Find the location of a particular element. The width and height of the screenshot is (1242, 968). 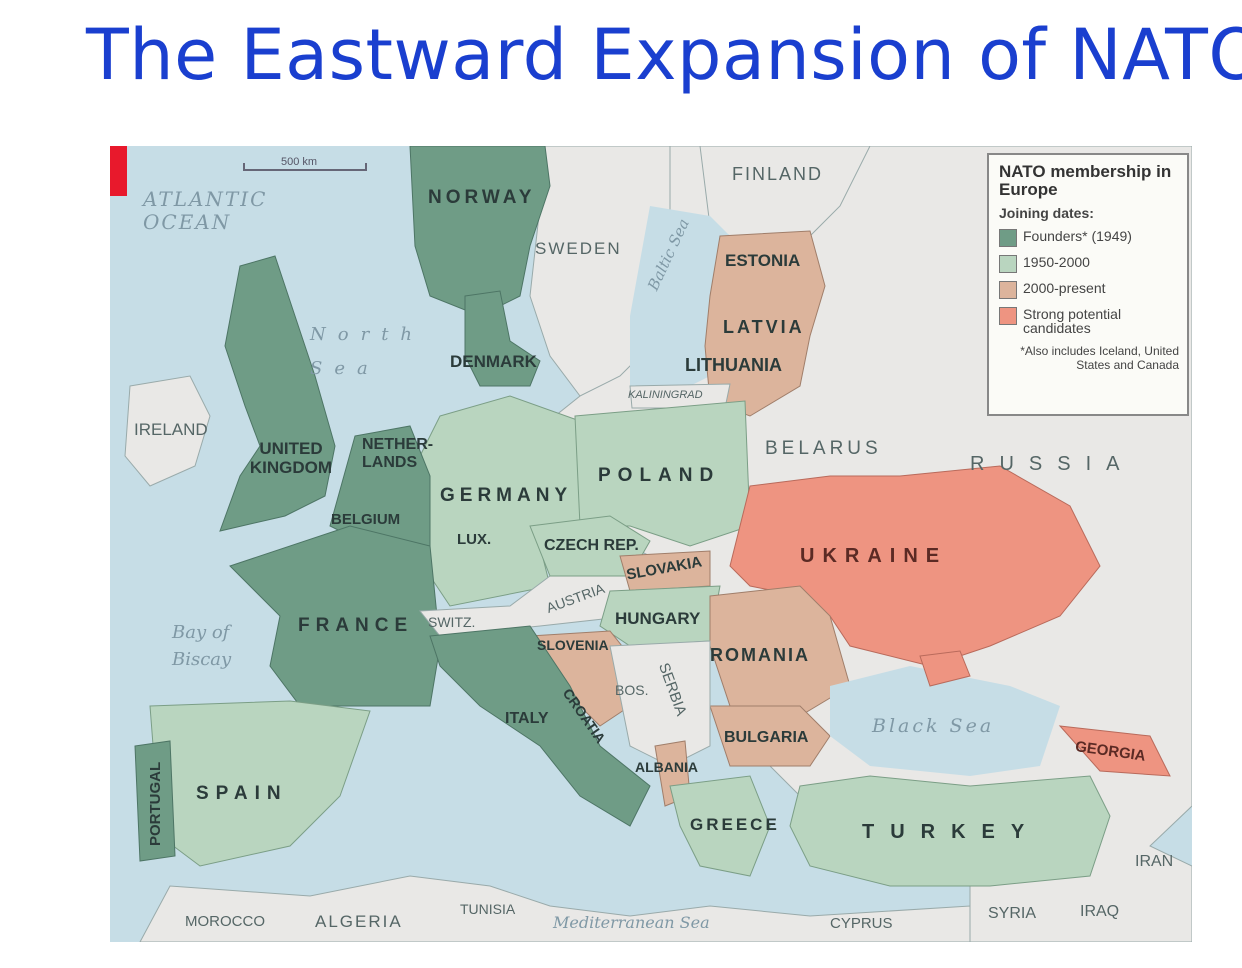

legend-label: 2000-present is located at coordinates (1064, 287).